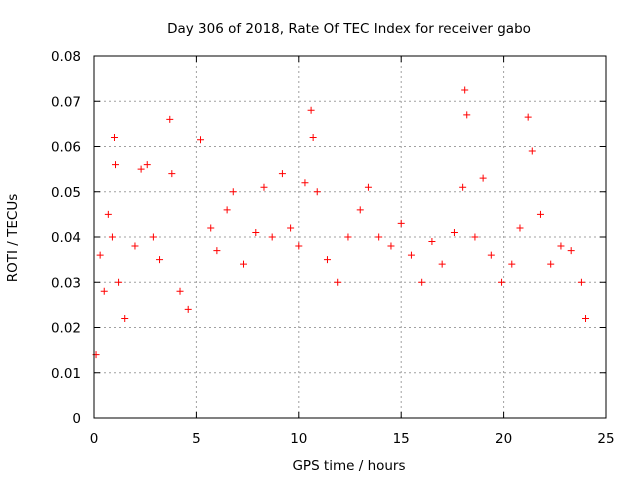 The width and height of the screenshot is (640, 480). I want to click on y-tick-label: 0.02, so click(66, 329).